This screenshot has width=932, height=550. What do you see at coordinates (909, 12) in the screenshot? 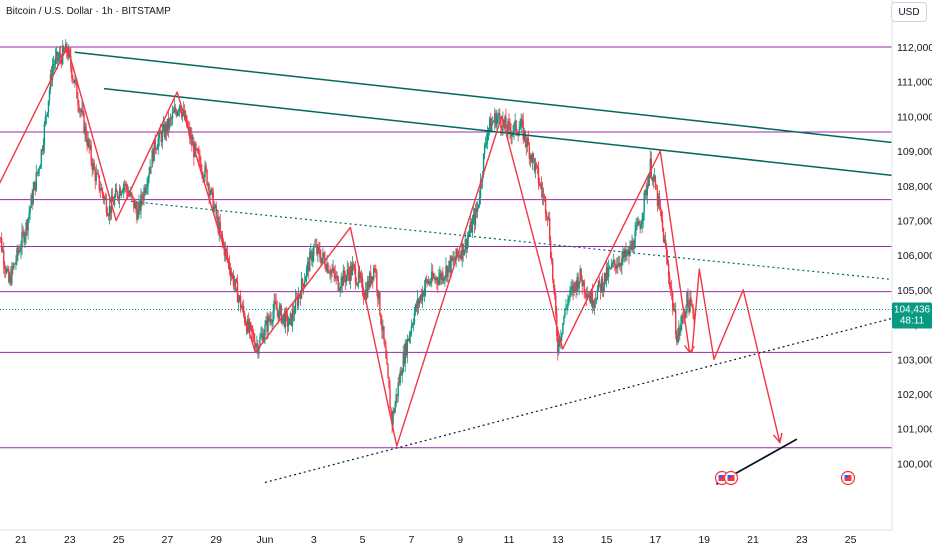
I see `currency-button: USD` at bounding box center [909, 12].